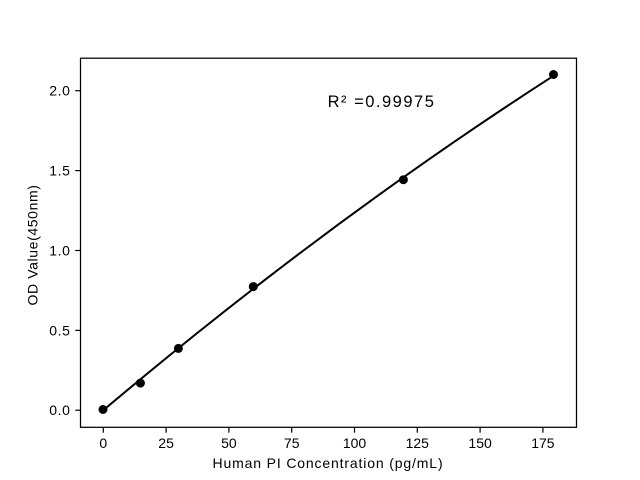  I want to click on svg-text: 0.5, so click(59, 330).